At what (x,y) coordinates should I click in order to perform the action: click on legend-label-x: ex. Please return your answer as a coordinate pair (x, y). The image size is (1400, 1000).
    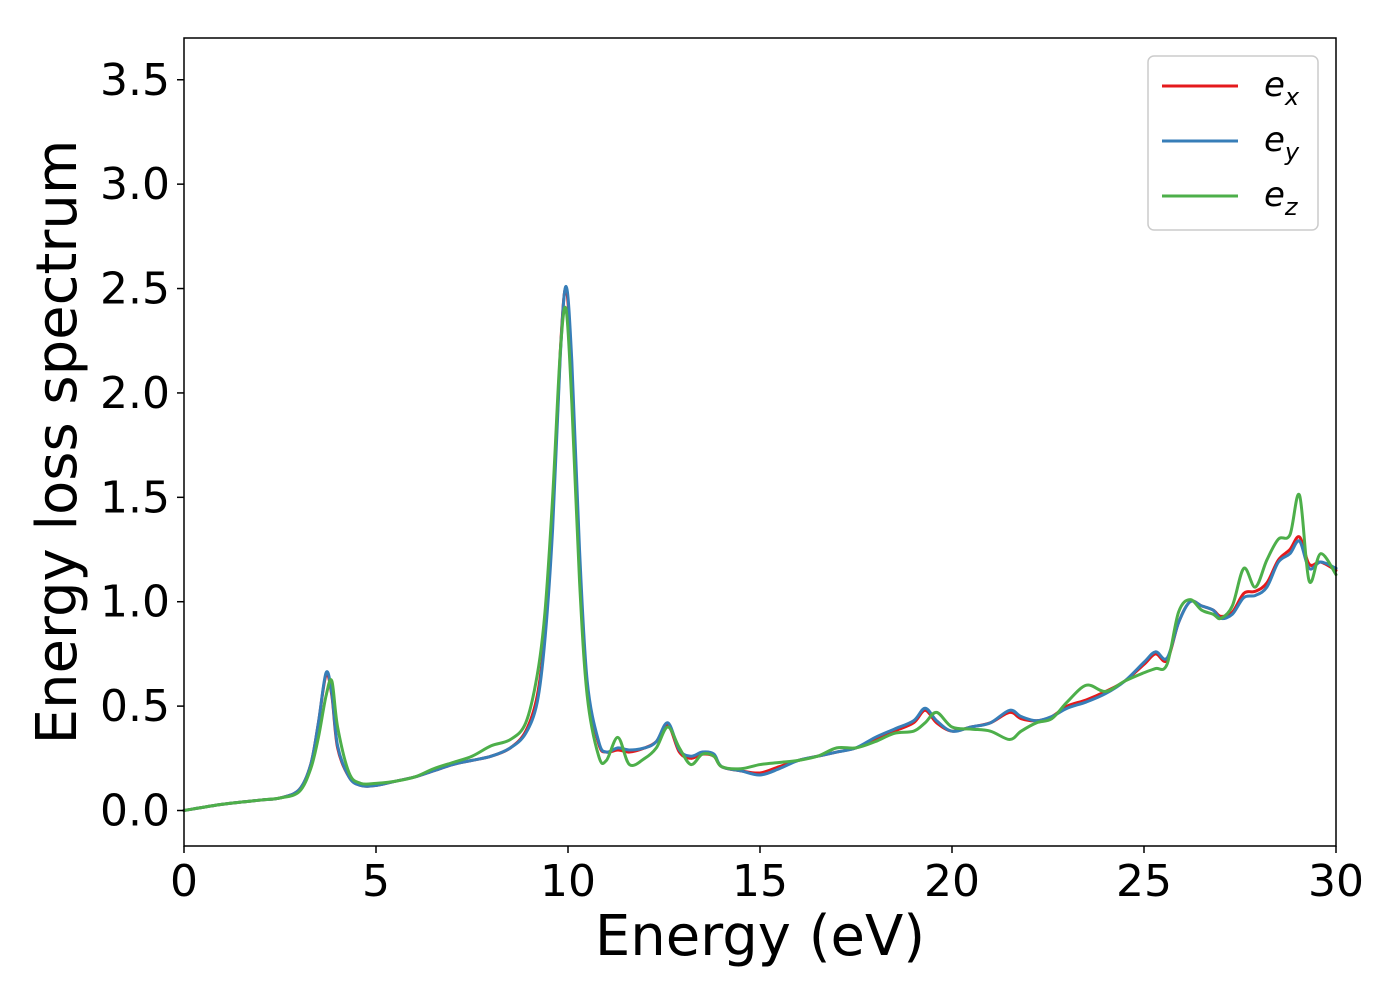
    Looking at the image, I should click on (1282, 88).